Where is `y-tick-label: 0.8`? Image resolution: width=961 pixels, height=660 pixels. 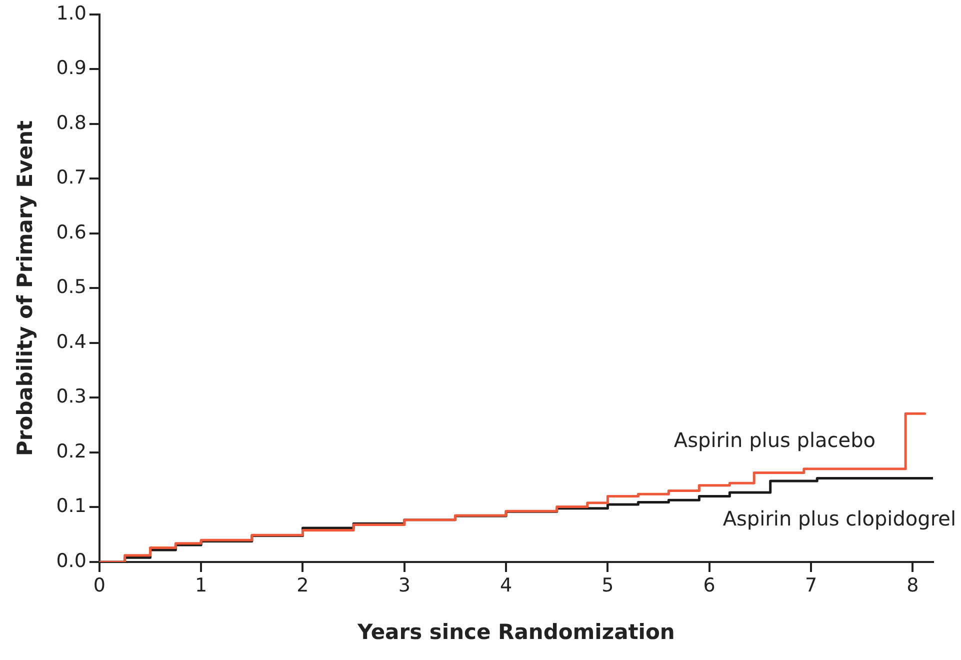
y-tick-label: 0.8 is located at coordinates (71, 123).